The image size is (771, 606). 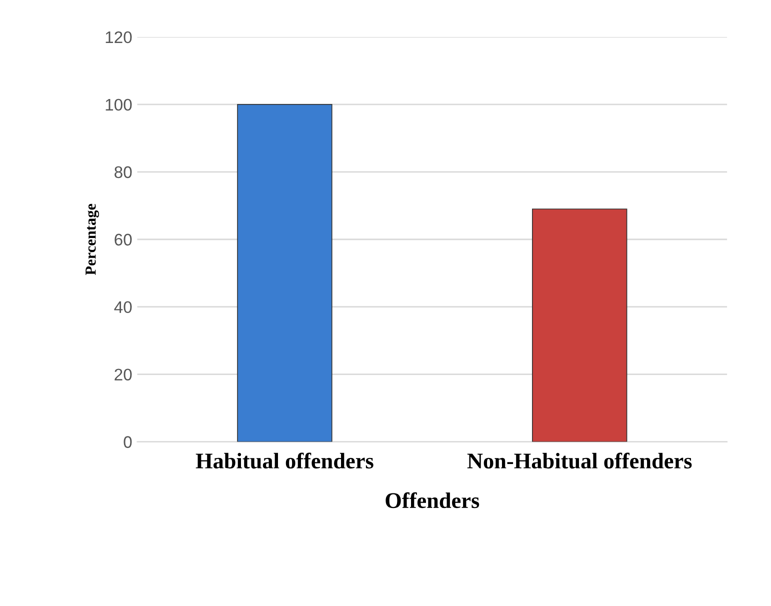 I want to click on y-tick-label: 40, so click(x=123, y=307).